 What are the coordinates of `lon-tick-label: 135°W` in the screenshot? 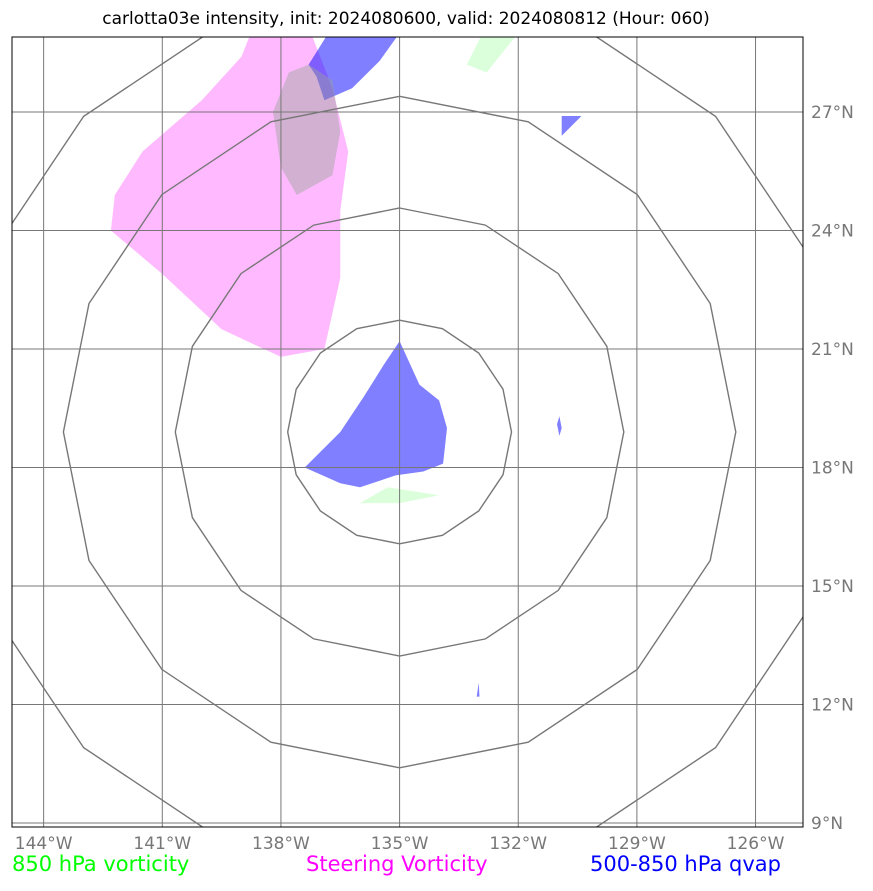 It's located at (400, 844).